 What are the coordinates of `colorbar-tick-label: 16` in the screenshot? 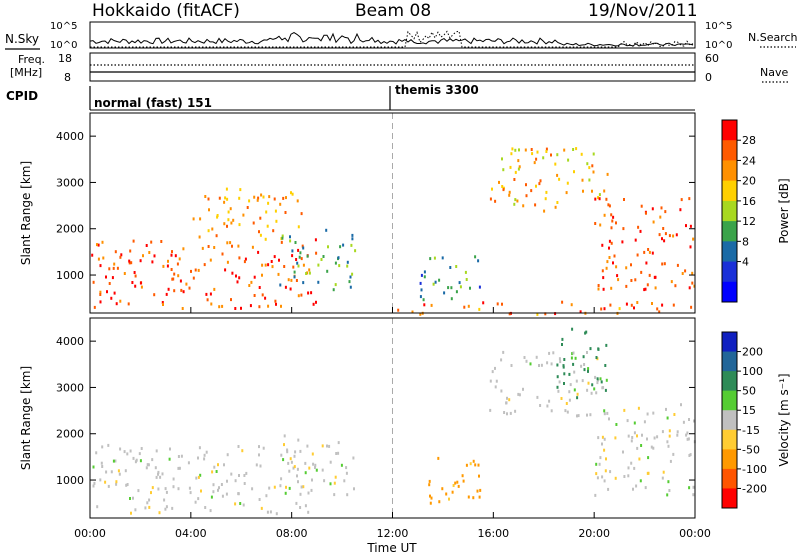 It's located at (749, 201).